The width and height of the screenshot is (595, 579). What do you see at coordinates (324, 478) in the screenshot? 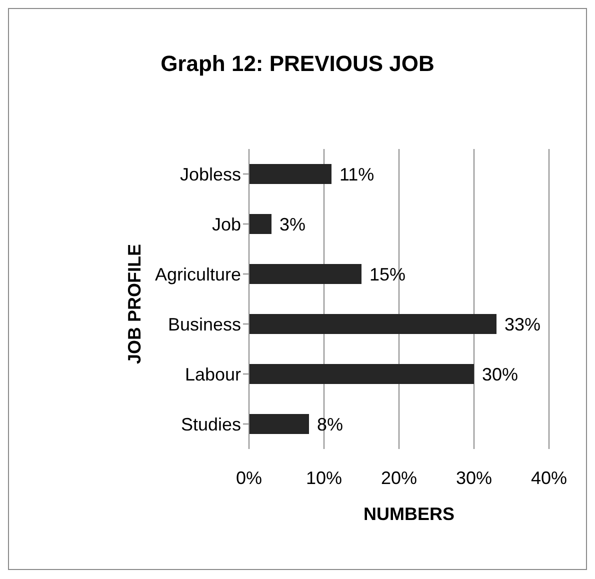
I see `x-tick-label: 10%` at bounding box center [324, 478].